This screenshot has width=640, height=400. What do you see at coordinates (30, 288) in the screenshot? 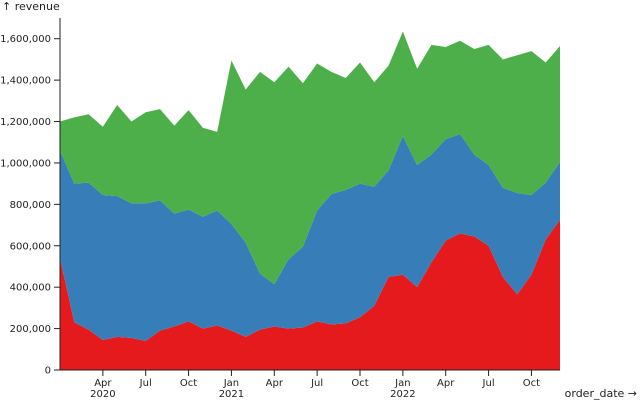
I see `y-tick-label: 400,000` at bounding box center [30, 288].